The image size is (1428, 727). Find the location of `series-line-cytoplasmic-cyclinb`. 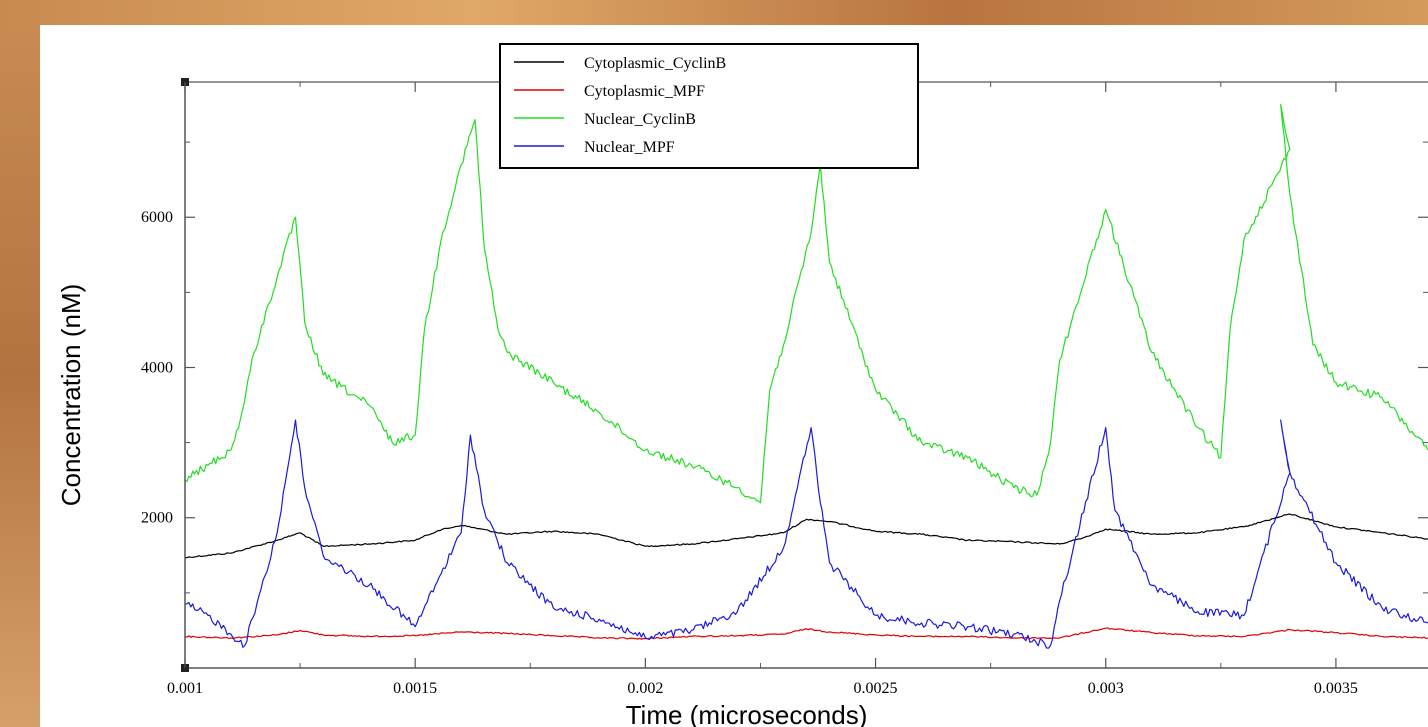

series-line-cytoplasmic-cyclinb is located at coordinates (806, 536).